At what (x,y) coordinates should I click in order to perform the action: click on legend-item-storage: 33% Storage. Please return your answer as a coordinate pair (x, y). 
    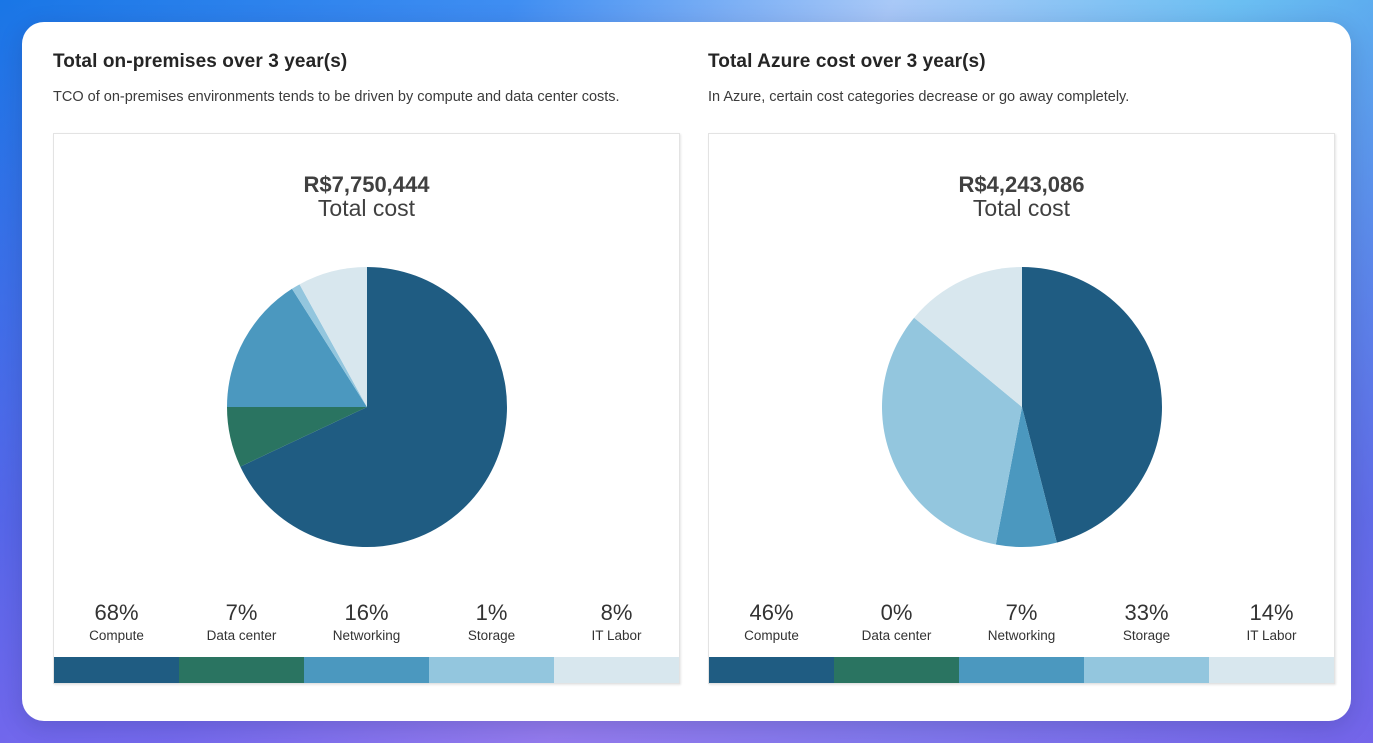
    Looking at the image, I should click on (1146, 641).